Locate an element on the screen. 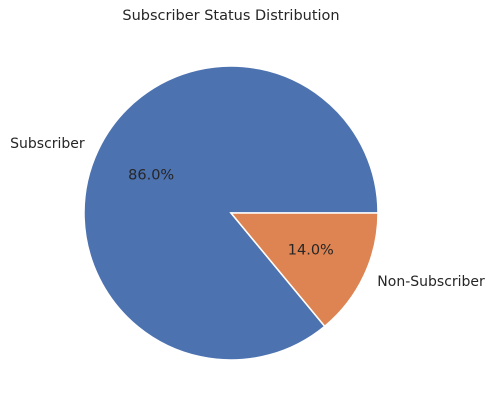 The width and height of the screenshot is (494, 409). category-label: Non-Subscriber is located at coordinates (431, 282).